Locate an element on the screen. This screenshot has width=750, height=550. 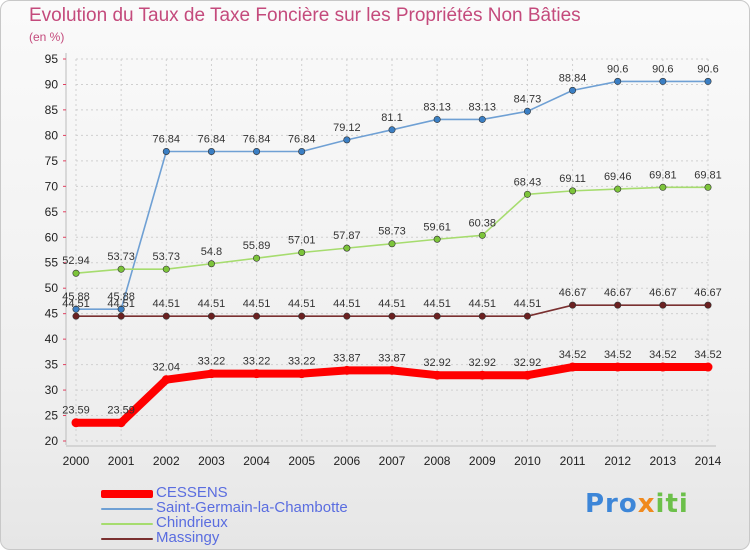
data-point-massingy-2005 is located at coordinates (302, 316).